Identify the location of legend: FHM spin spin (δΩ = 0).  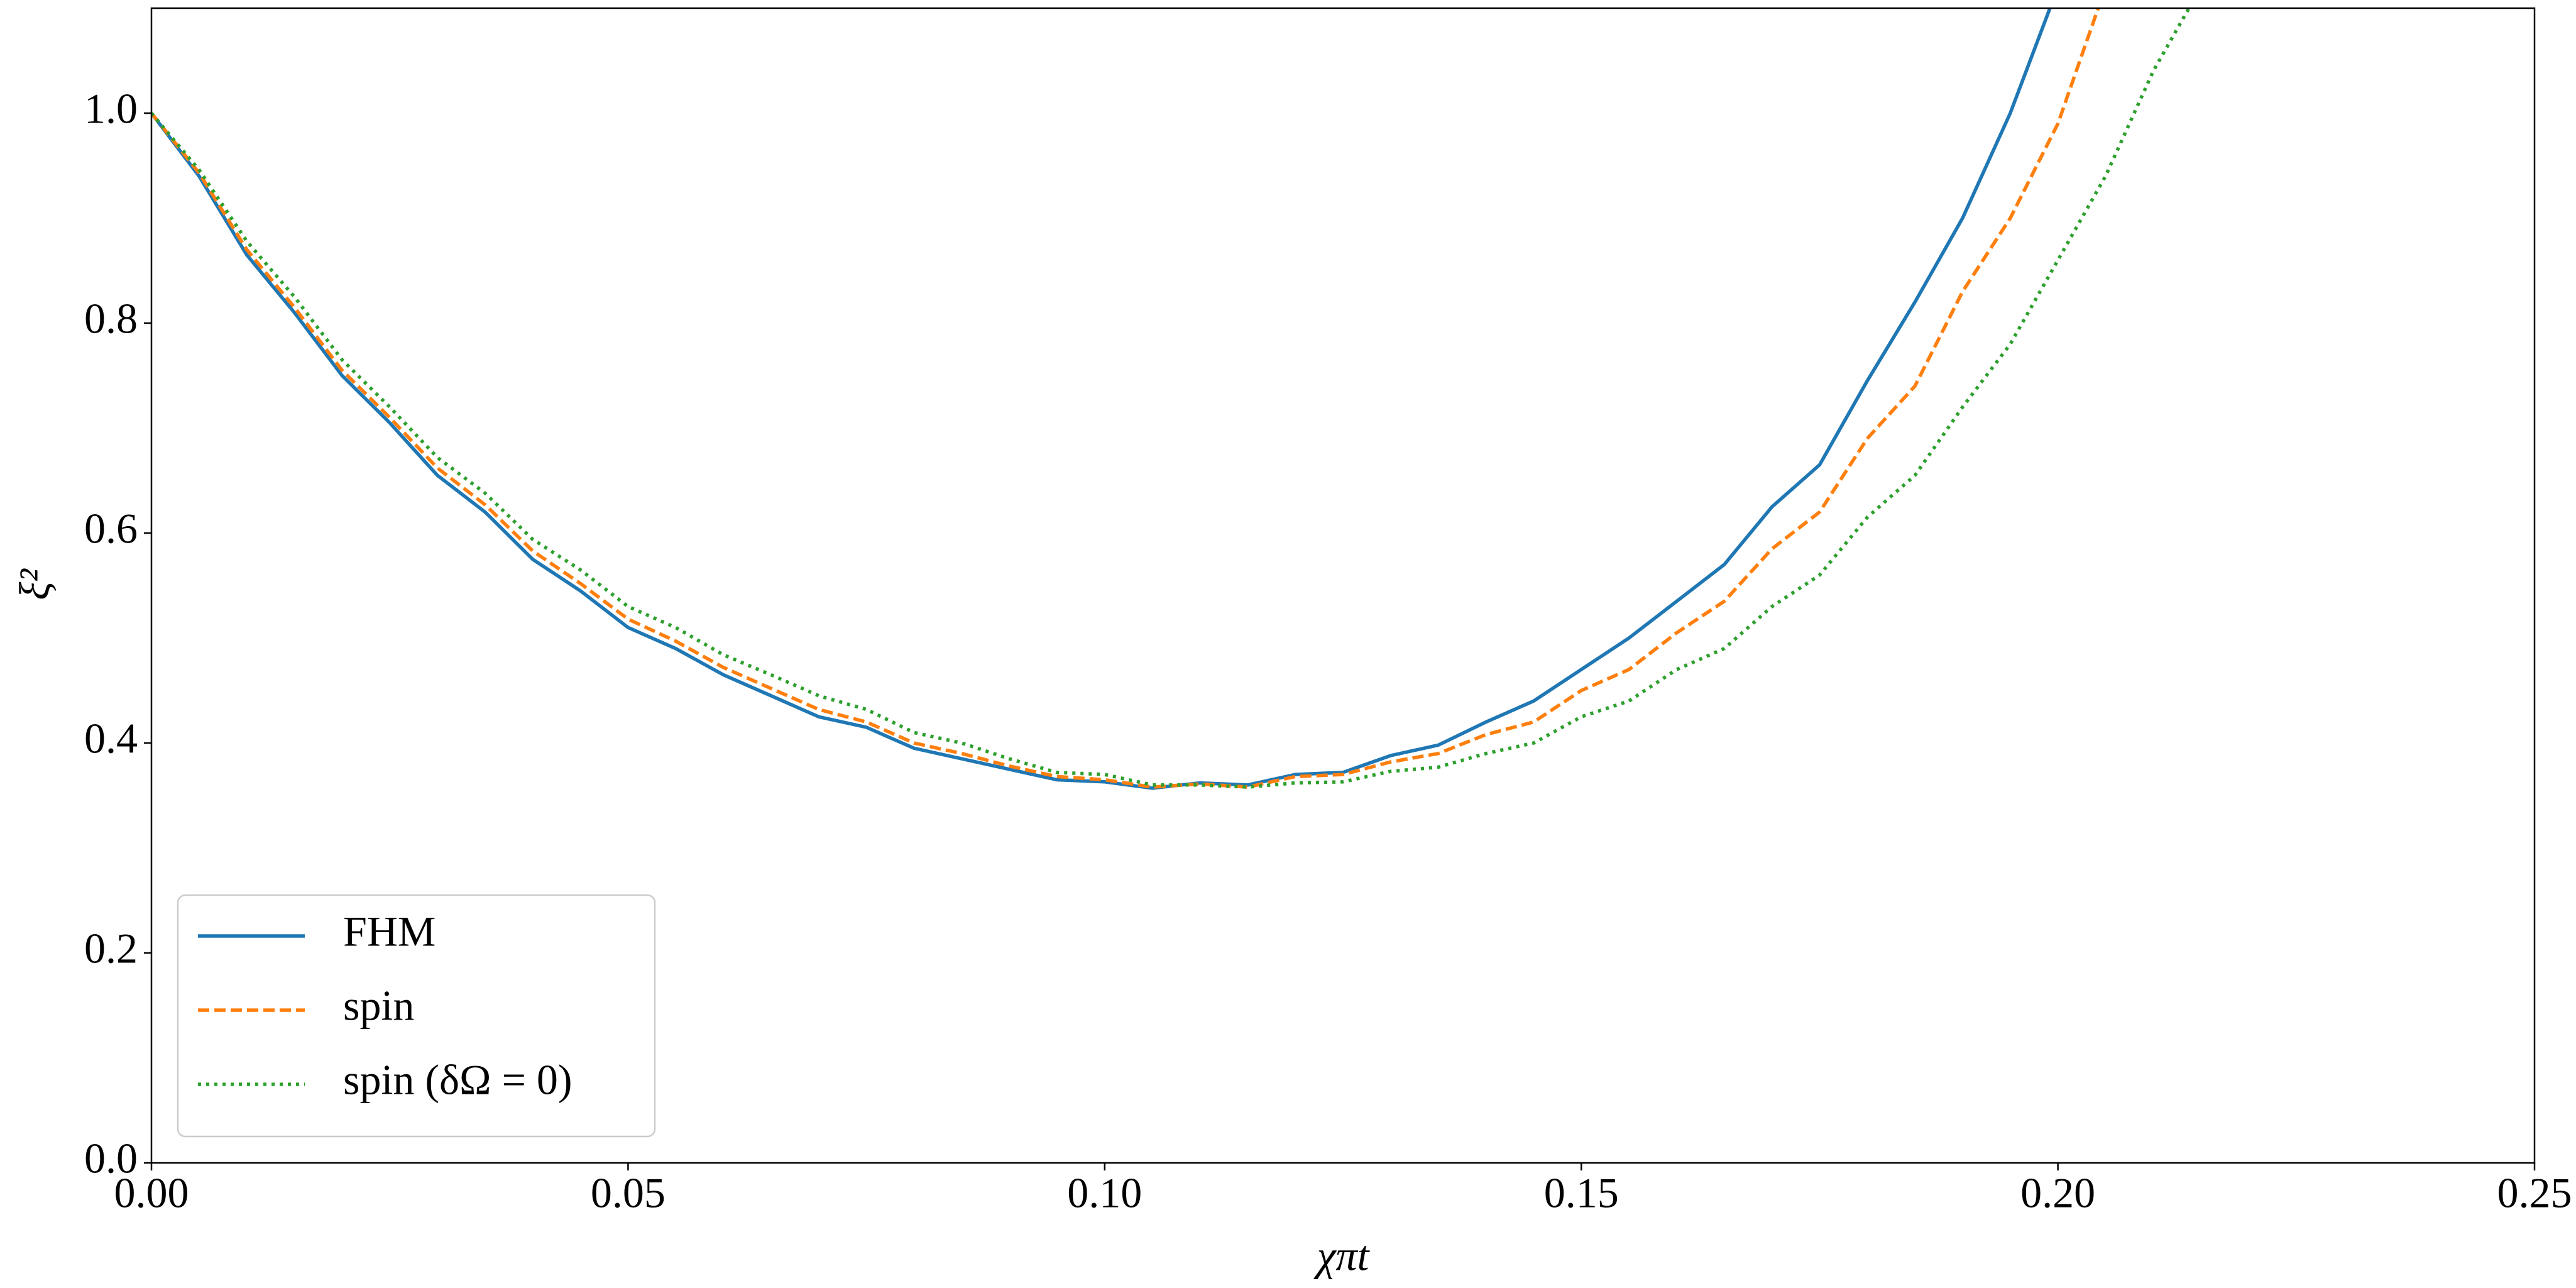
(416, 1016).